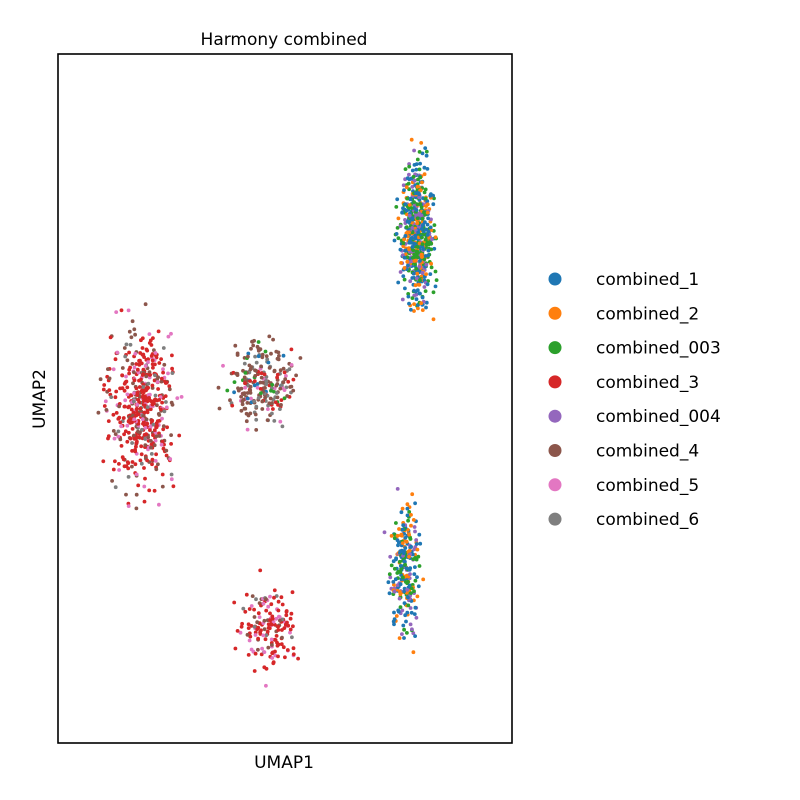 Image resolution: width=800 pixels, height=800 pixels. What do you see at coordinates (40, 399) in the screenshot?
I see `y-axis-label: UMAP2` at bounding box center [40, 399].